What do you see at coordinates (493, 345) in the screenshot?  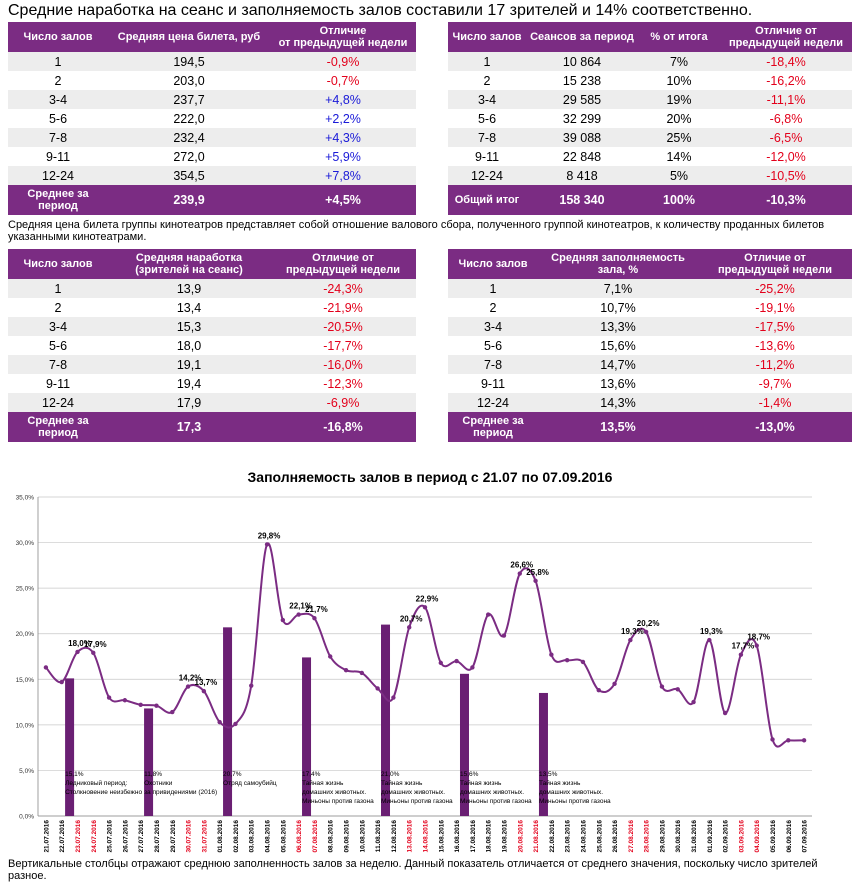 I see `table-cell: 5-6` at bounding box center [493, 345].